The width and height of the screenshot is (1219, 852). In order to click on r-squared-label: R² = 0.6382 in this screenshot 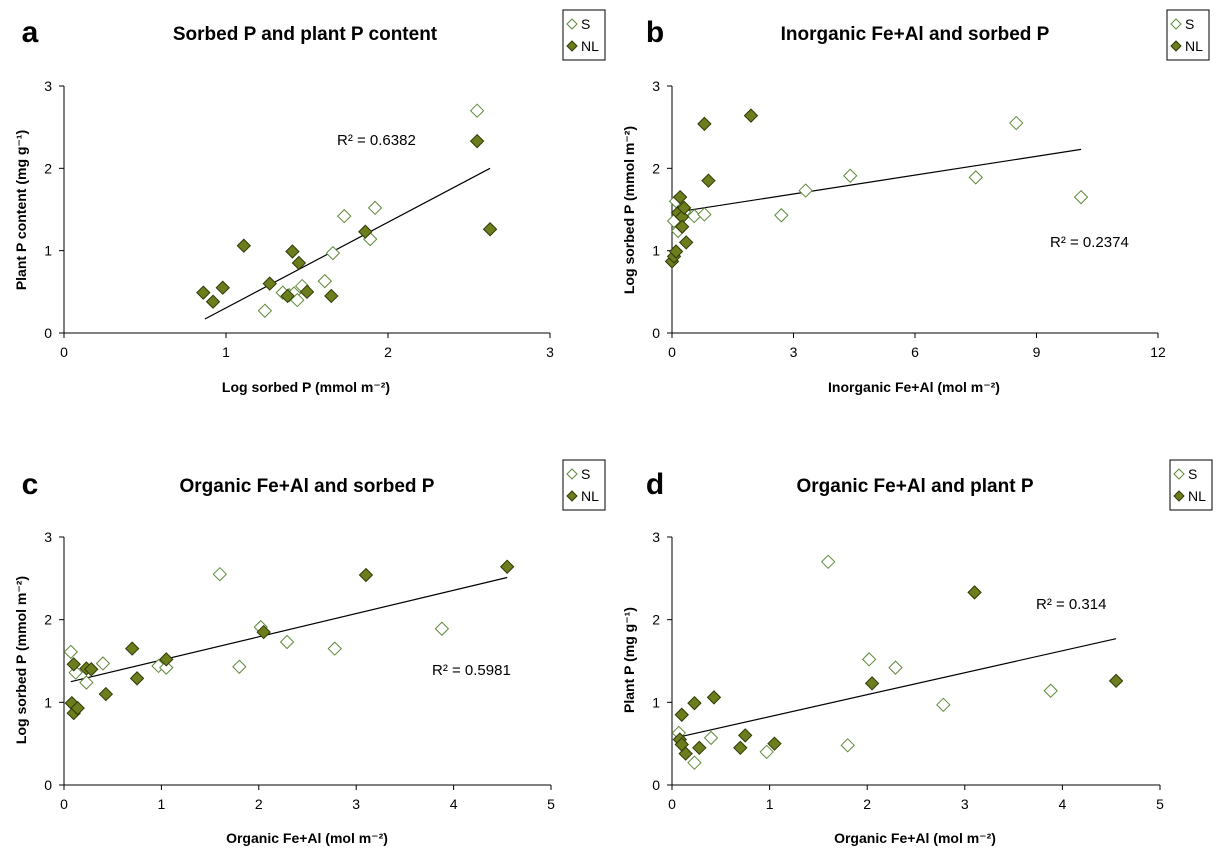, I will do `click(376, 140)`.